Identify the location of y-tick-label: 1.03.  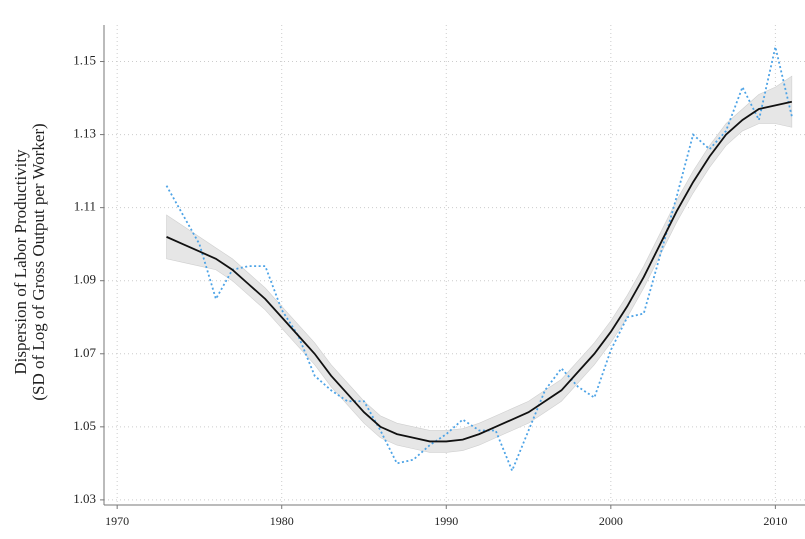
(84, 498).